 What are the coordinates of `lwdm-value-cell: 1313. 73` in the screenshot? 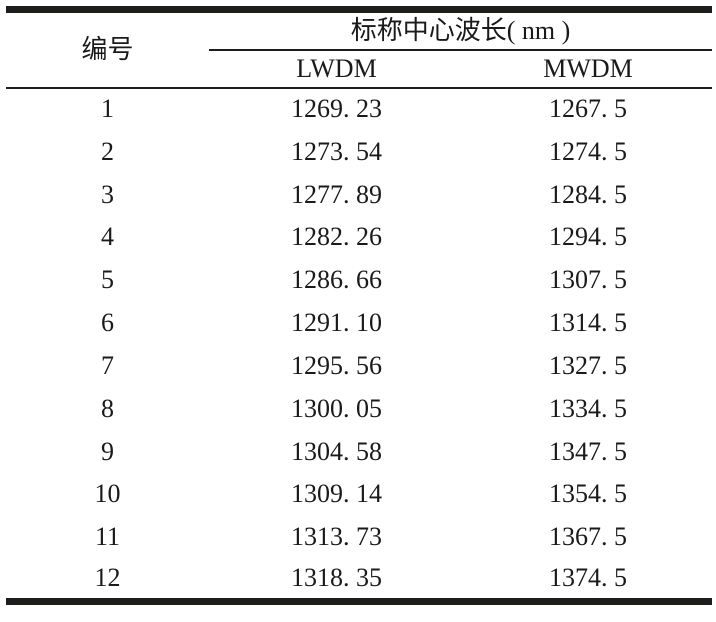 It's located at (336, 537).